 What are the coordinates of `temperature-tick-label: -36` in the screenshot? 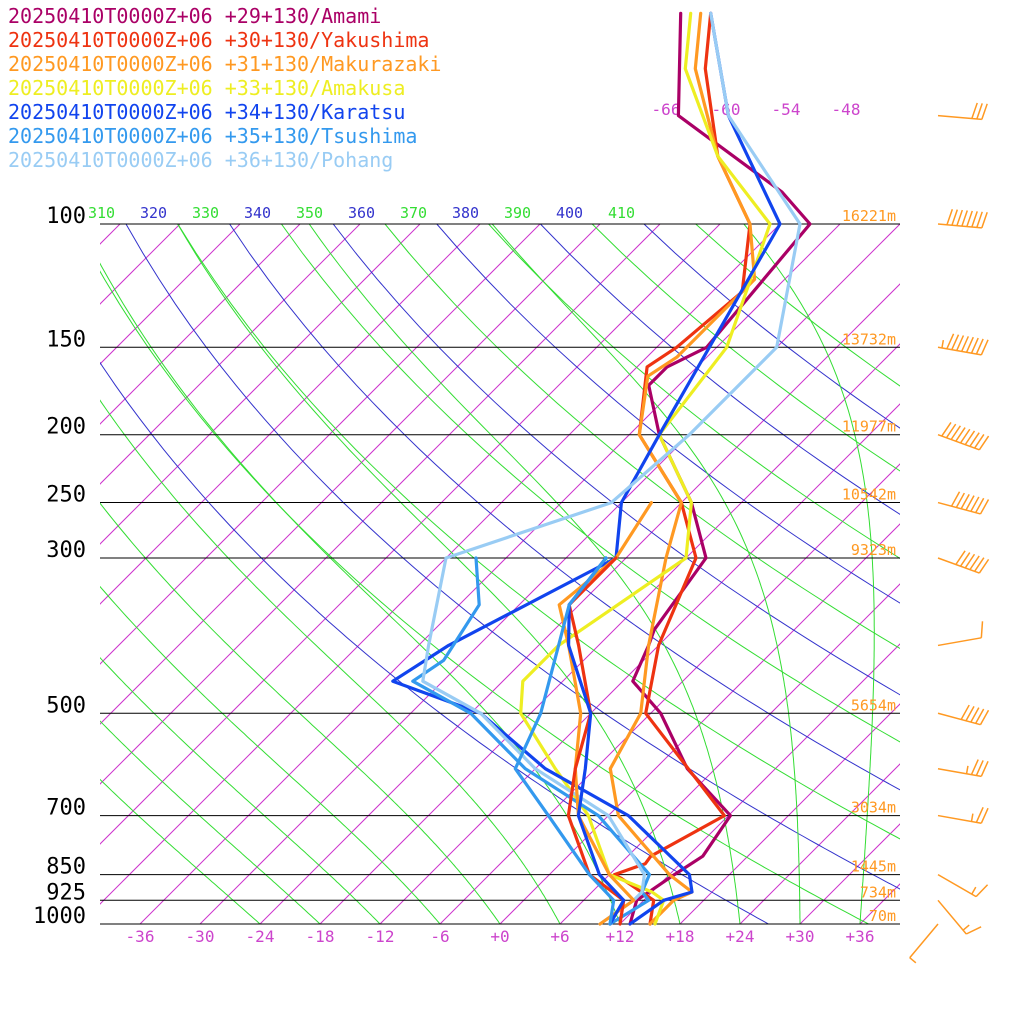 It's located at (140, 936).